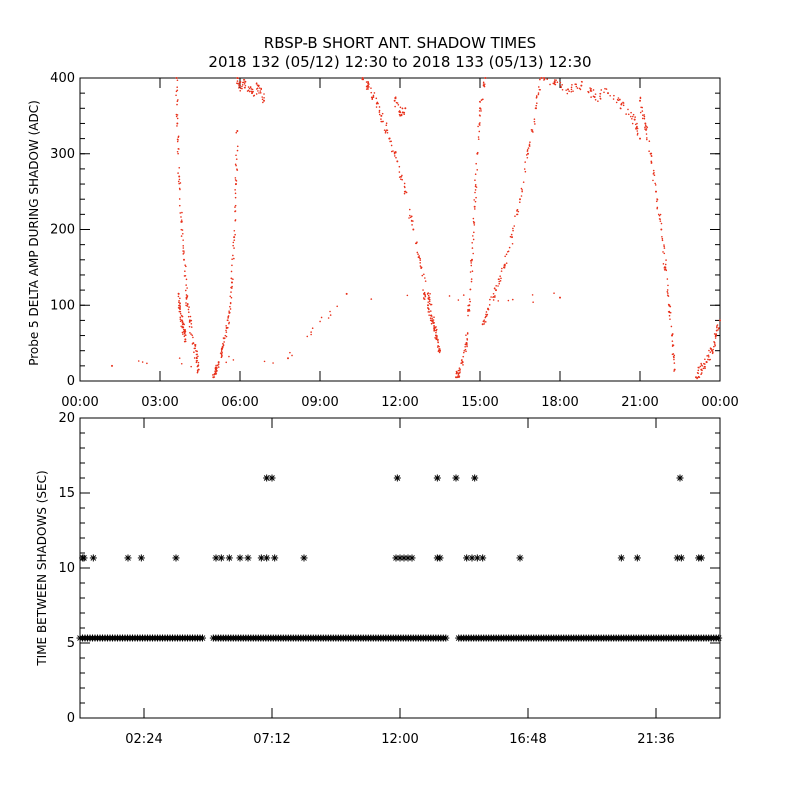  I want to click on bottom-y-tick-label: 10, so click(66, 568).